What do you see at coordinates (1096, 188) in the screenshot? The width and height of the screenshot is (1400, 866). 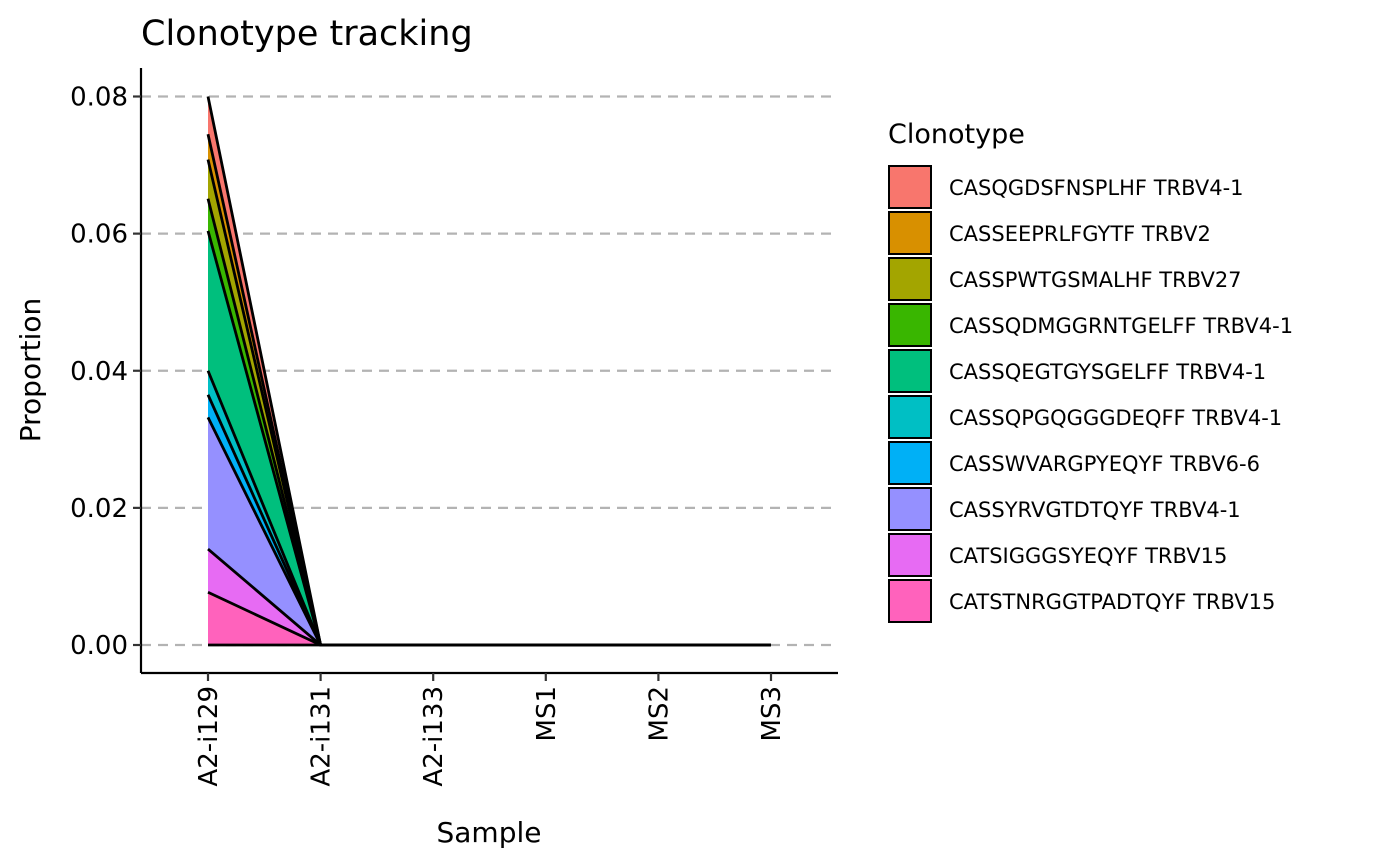 I see `legend-label: CASQGDSFNSPLHF TRBV4-1` at bounding box center [1096, 188].